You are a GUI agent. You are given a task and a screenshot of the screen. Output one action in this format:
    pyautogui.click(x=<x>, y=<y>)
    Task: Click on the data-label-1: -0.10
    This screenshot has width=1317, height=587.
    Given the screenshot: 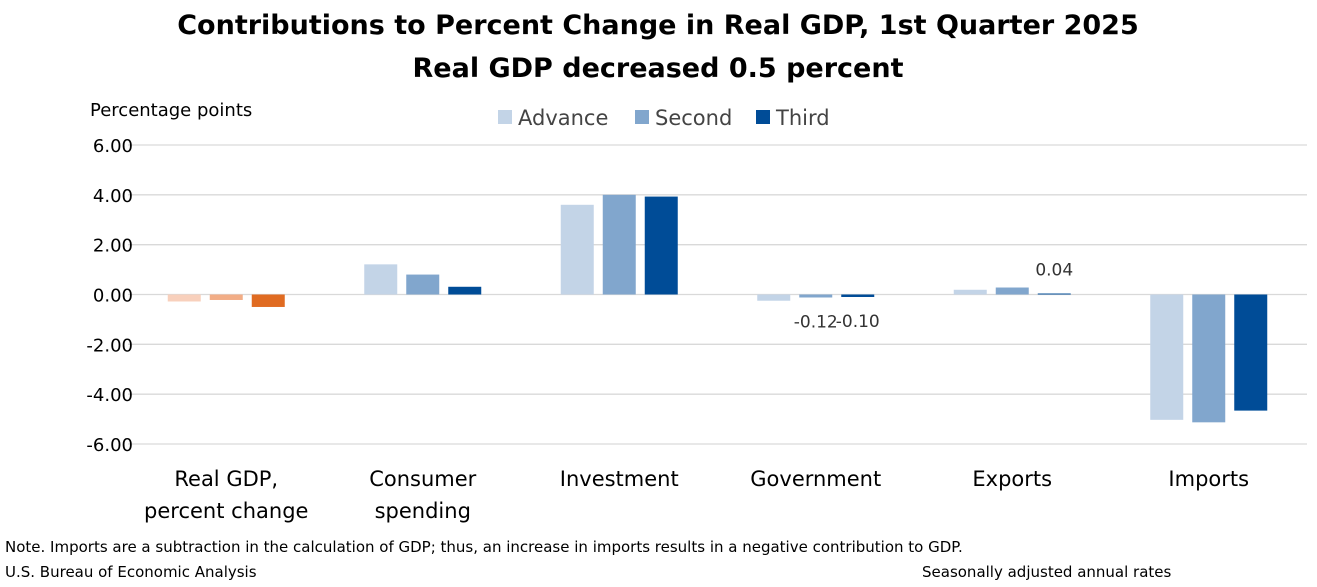 What is the action you would take?
    pyautogui.click(x=858, y=322)
    